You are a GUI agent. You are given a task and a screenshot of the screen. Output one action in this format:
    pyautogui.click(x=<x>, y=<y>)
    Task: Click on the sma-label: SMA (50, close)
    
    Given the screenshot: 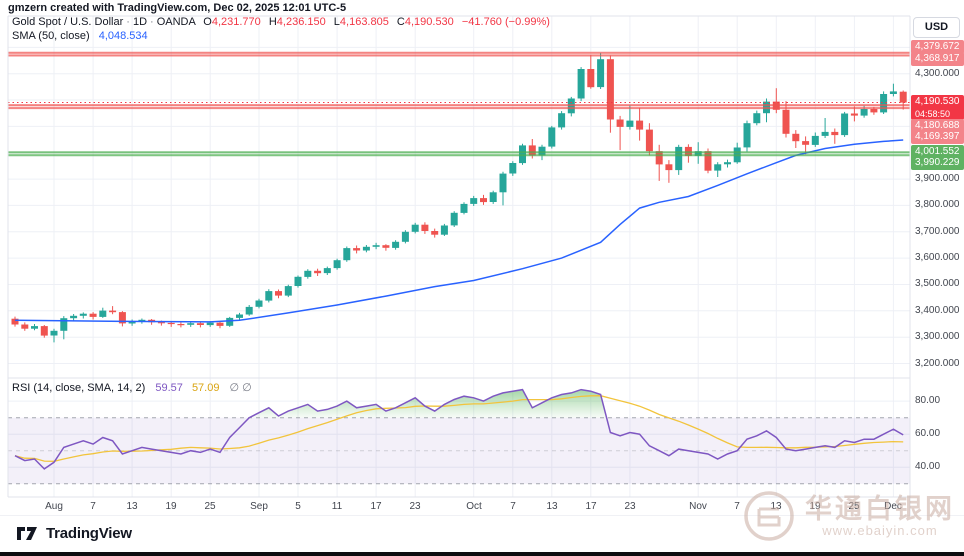 What is the action you would take?
    pyautogui.click(x=51, y=36)
    